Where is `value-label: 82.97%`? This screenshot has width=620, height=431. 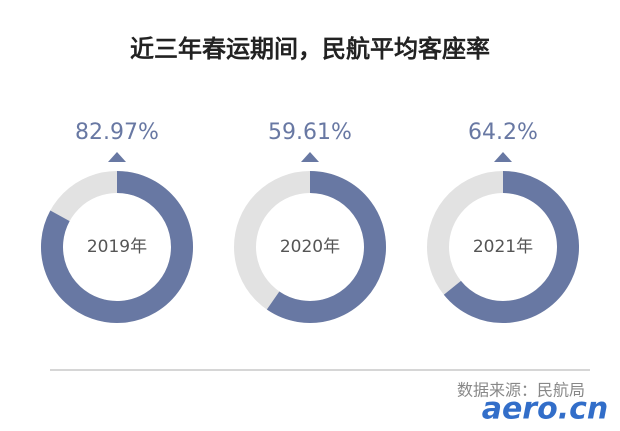
value-label: 82.97% is located at coordinates (117, 132).